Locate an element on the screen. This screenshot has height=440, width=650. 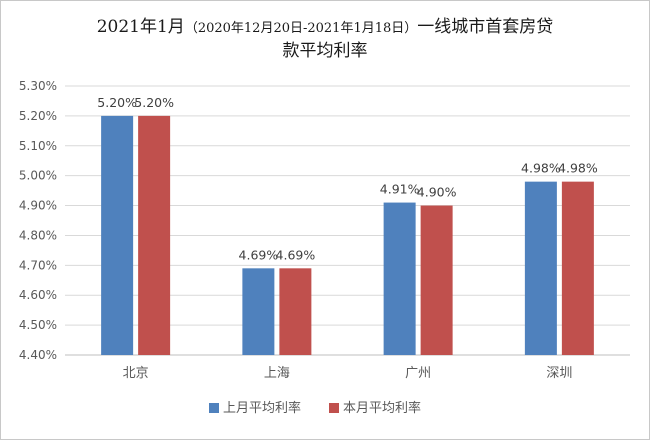
y-tick-label: 5.30% is located at coordinates (38, 86).